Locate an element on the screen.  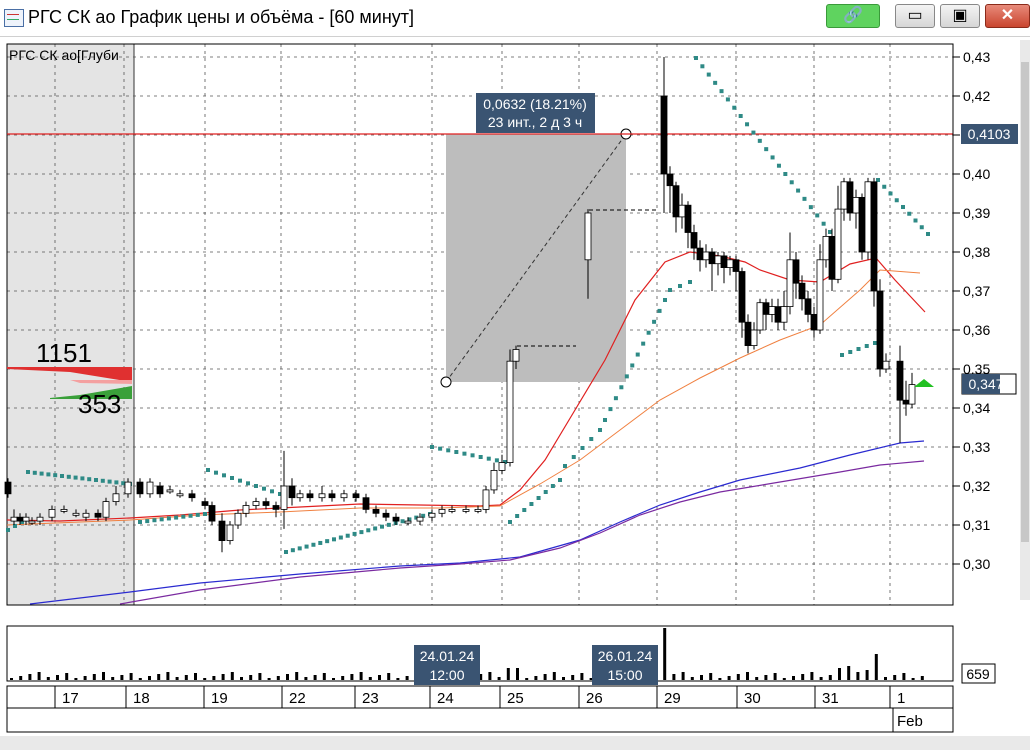
crosshair-time: 15:00 is located at coordinates (624, 675).